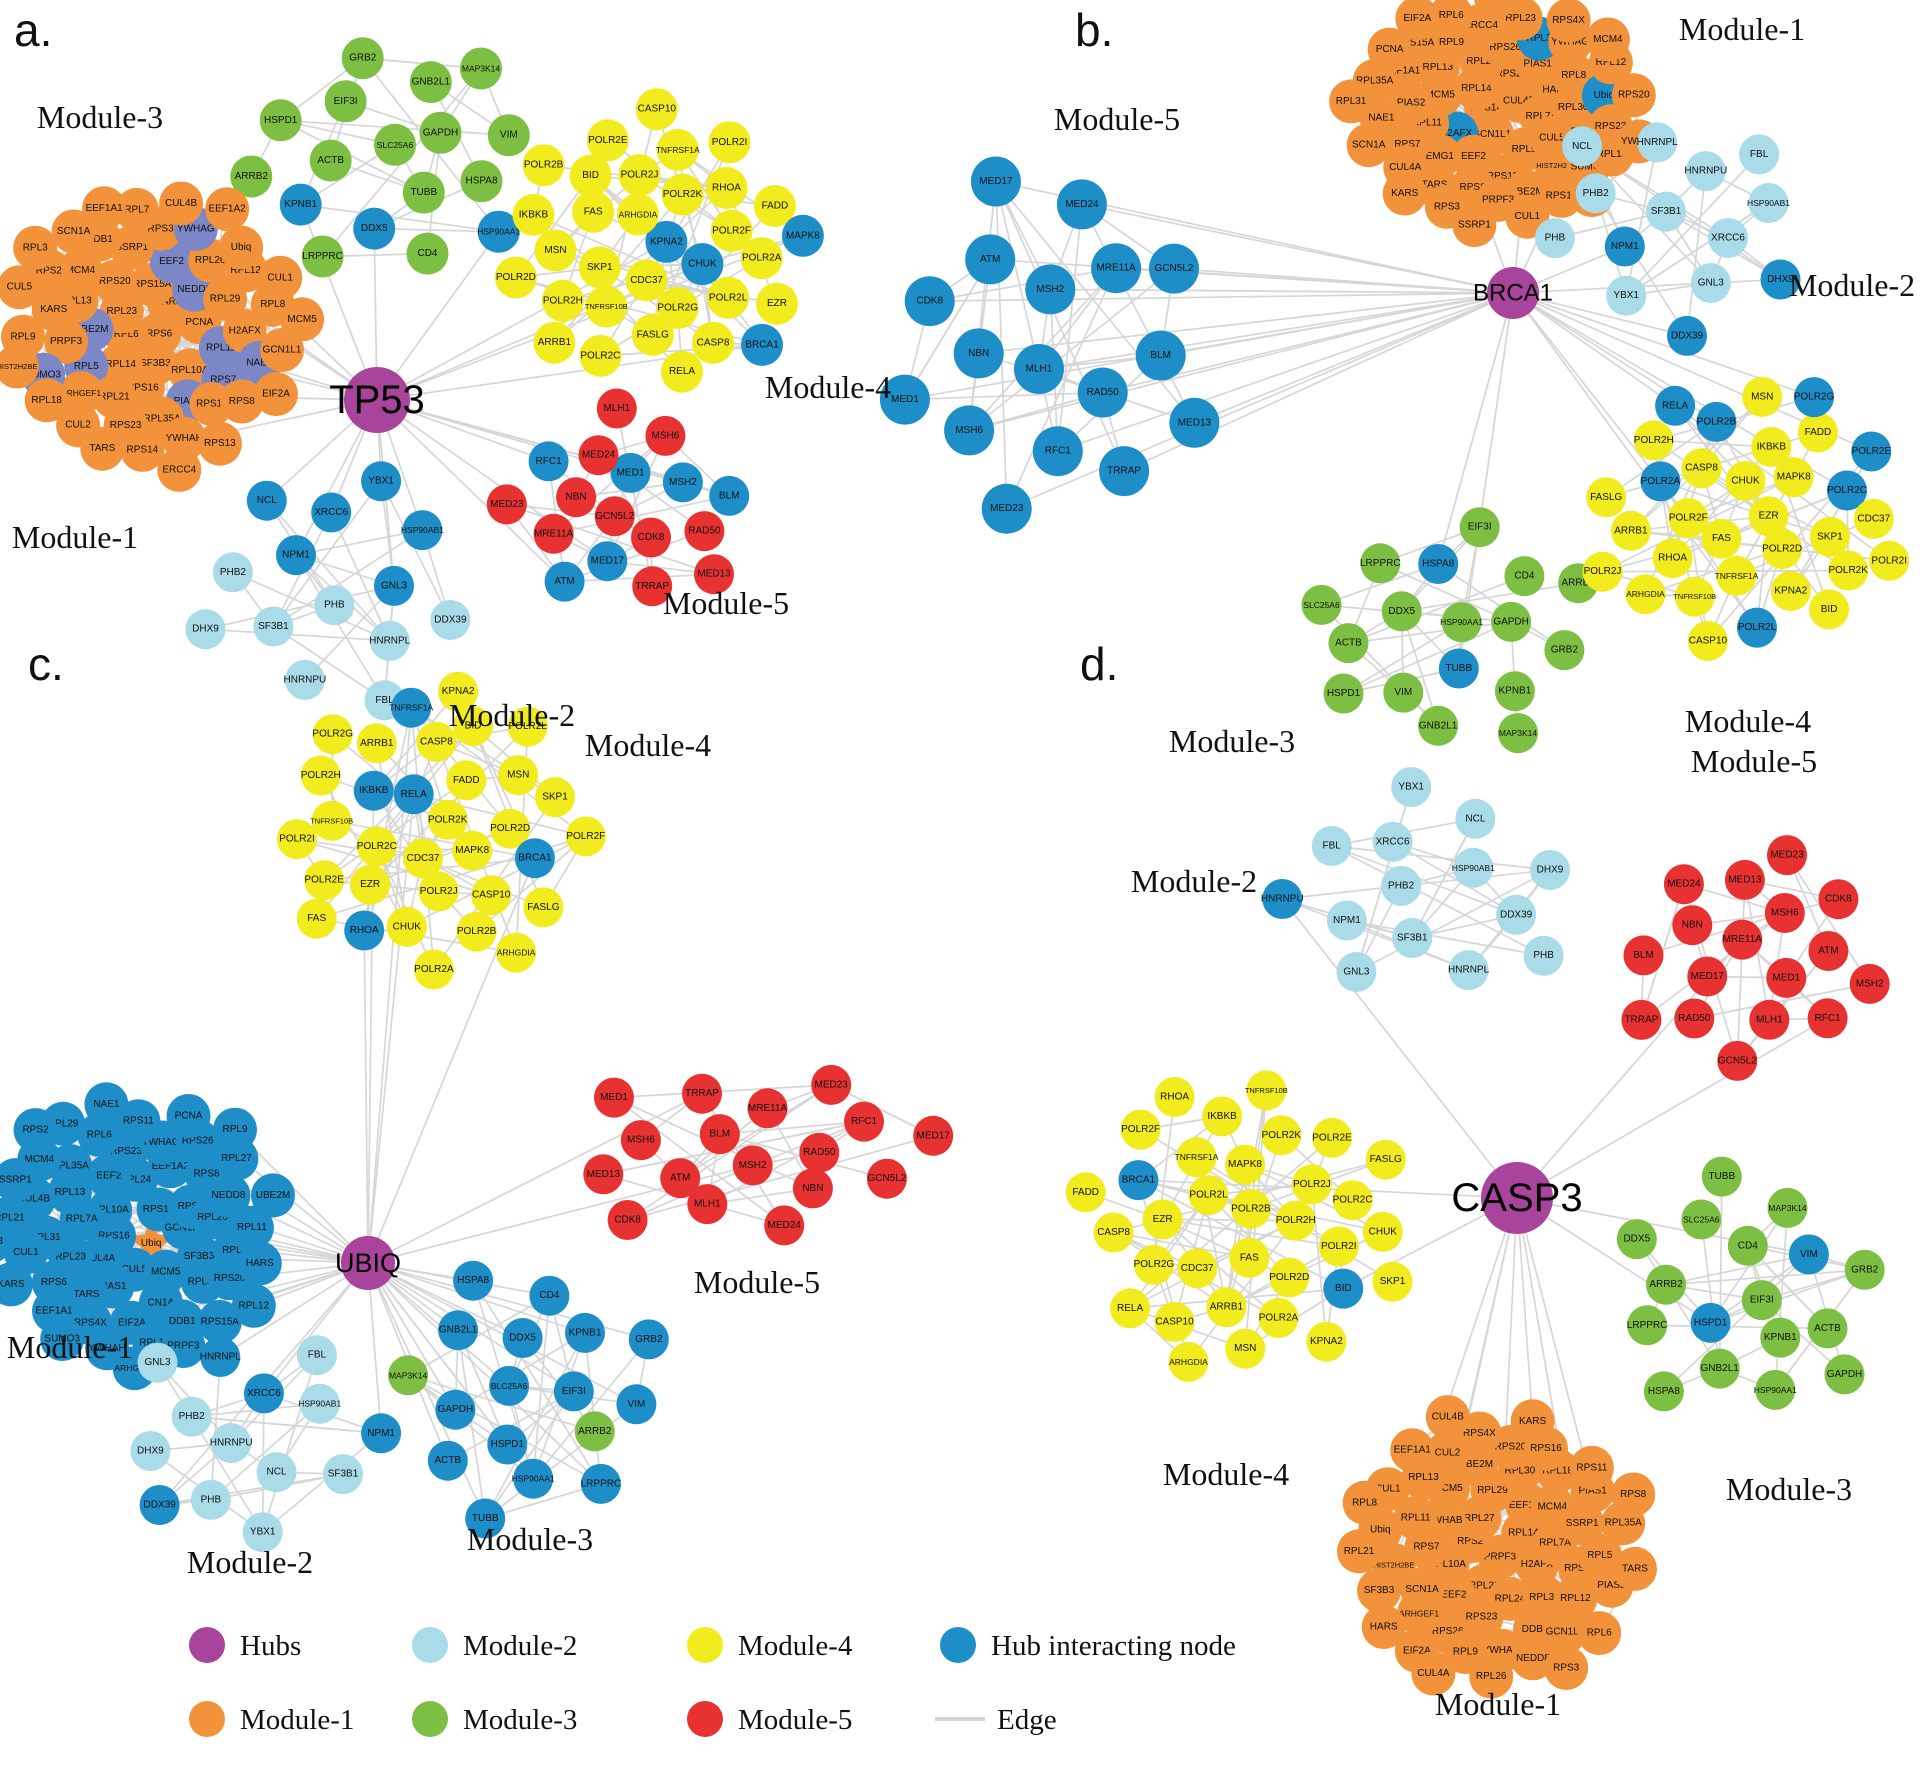 The image size is (1923, 1775). What do you see at coordinates (179, 469) in the screenshot?
I see `node-ercc4: ERCC4` at bounding box center [179, 469].